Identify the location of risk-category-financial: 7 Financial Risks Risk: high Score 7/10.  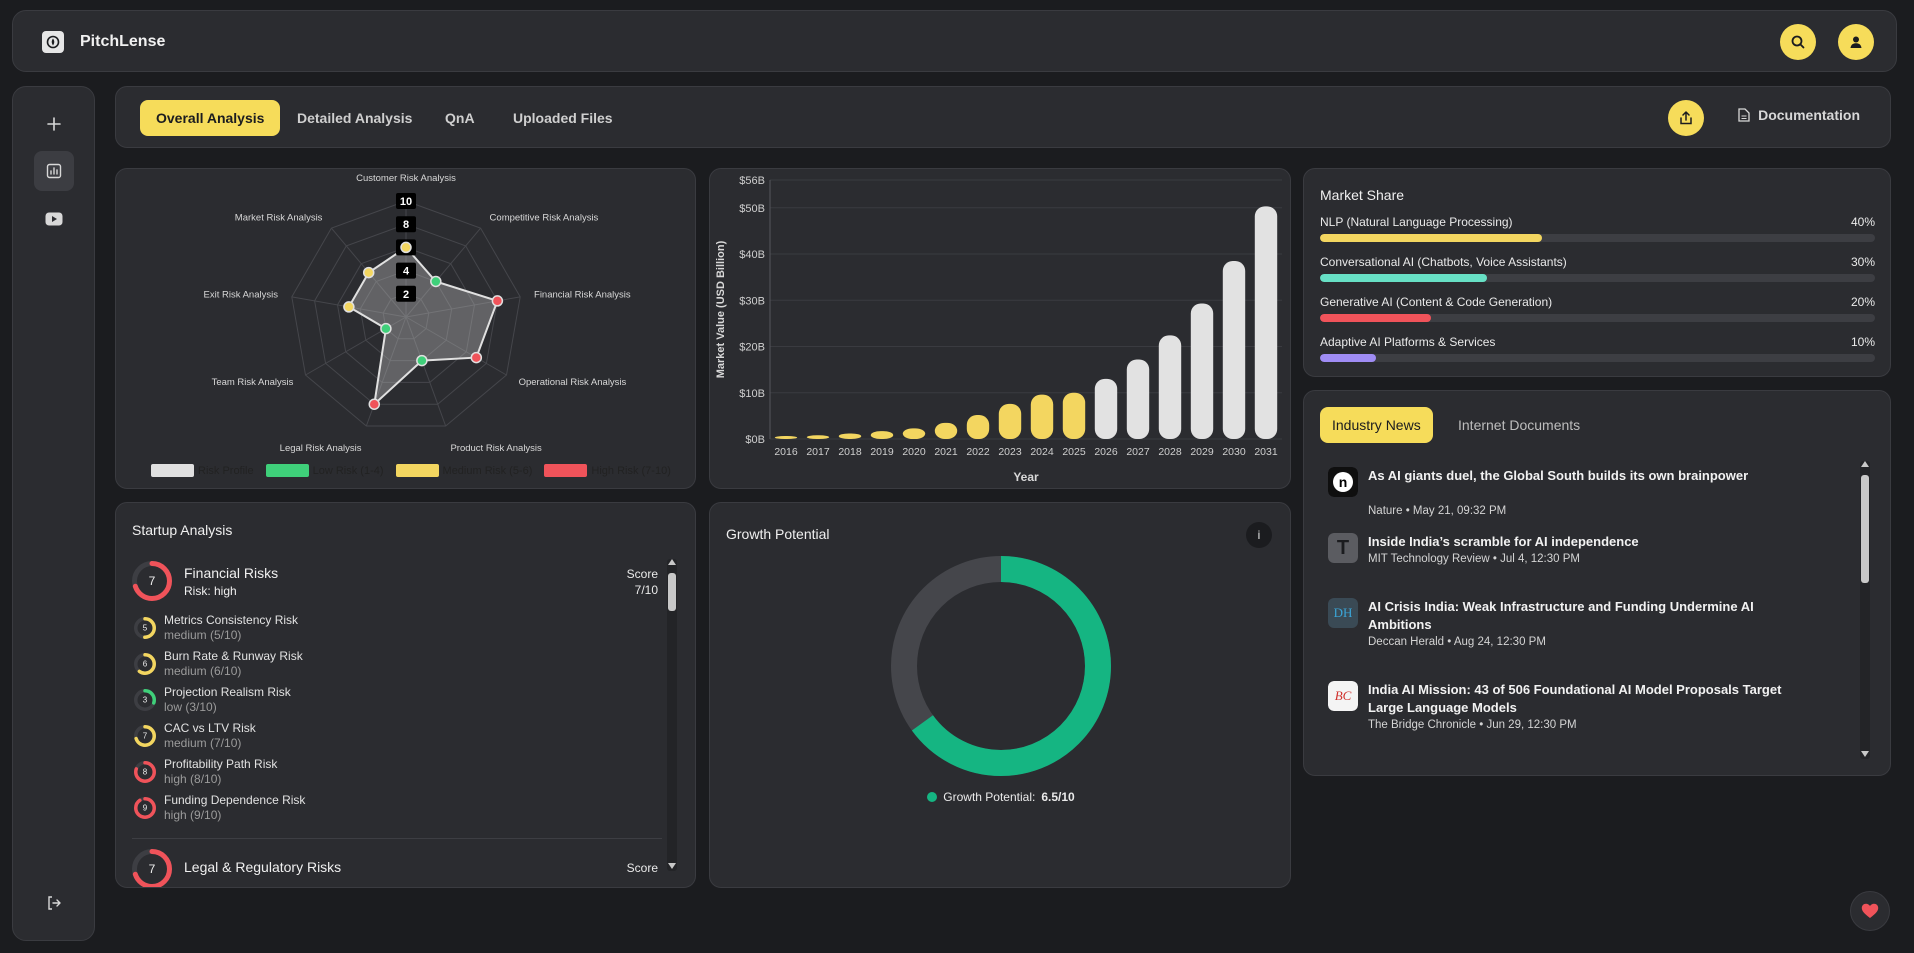
(402, 584).